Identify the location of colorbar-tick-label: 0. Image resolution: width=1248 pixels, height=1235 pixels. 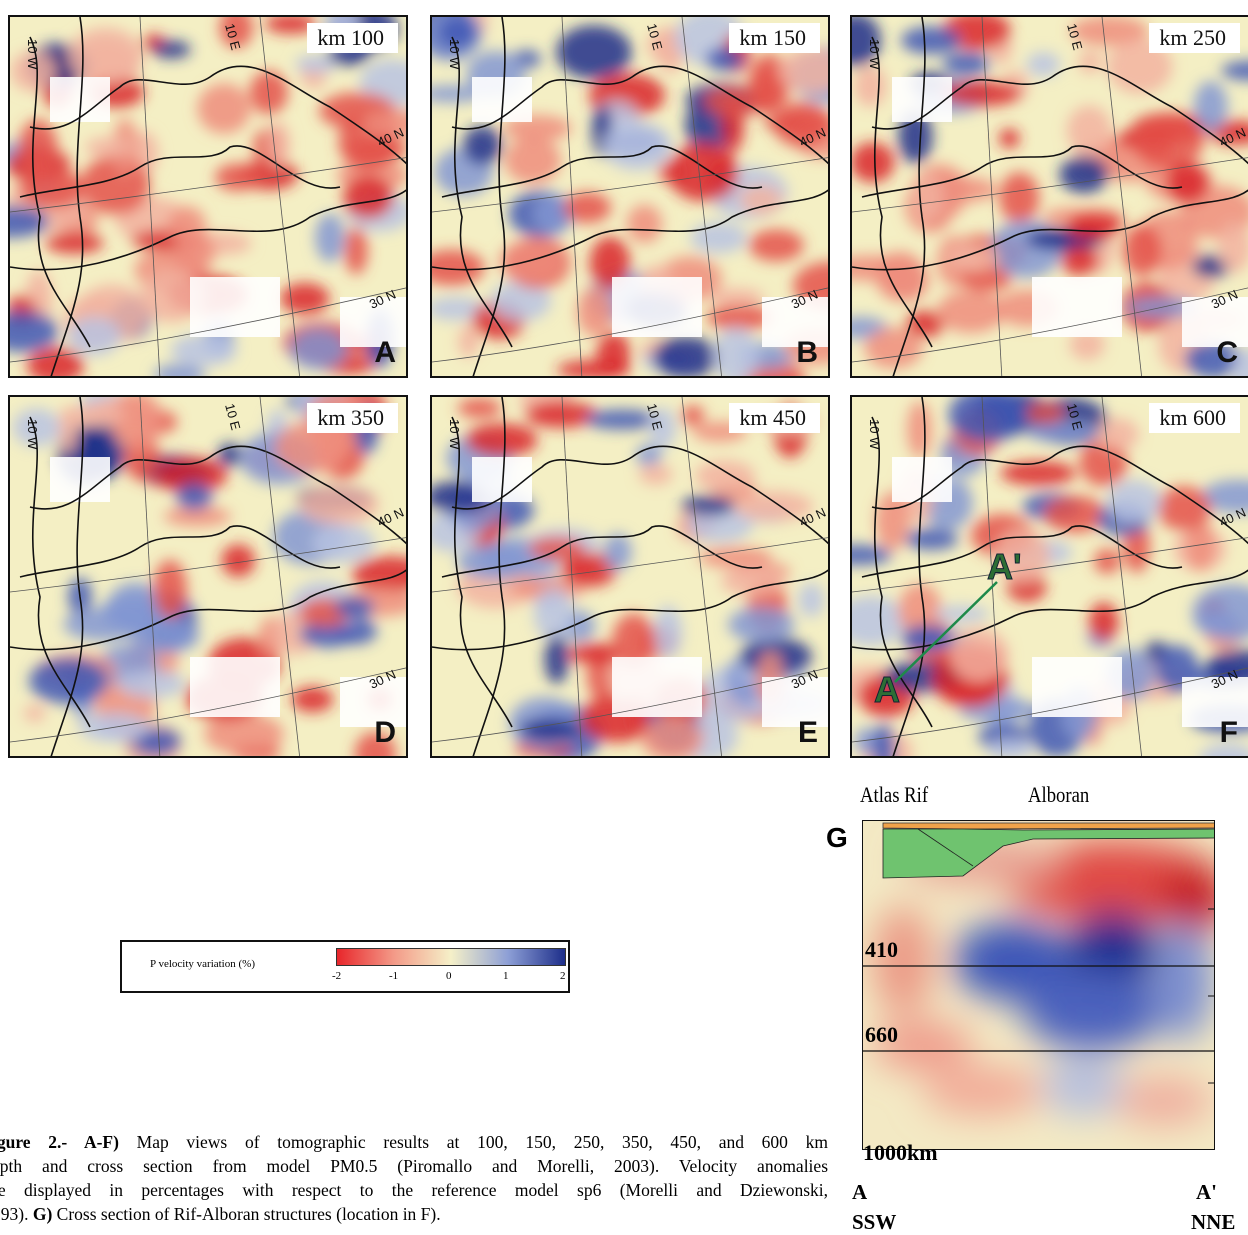
(449, 976).